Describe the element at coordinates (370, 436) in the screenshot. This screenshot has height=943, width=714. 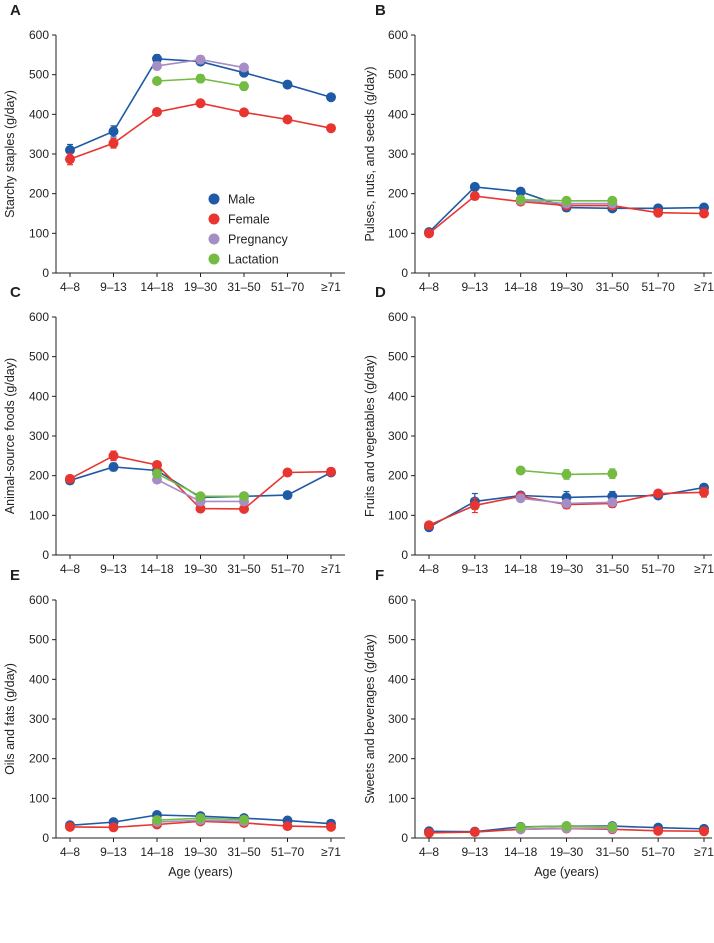
I see `y-axis-label: Fruits and vegetables (g/day)` at that location.